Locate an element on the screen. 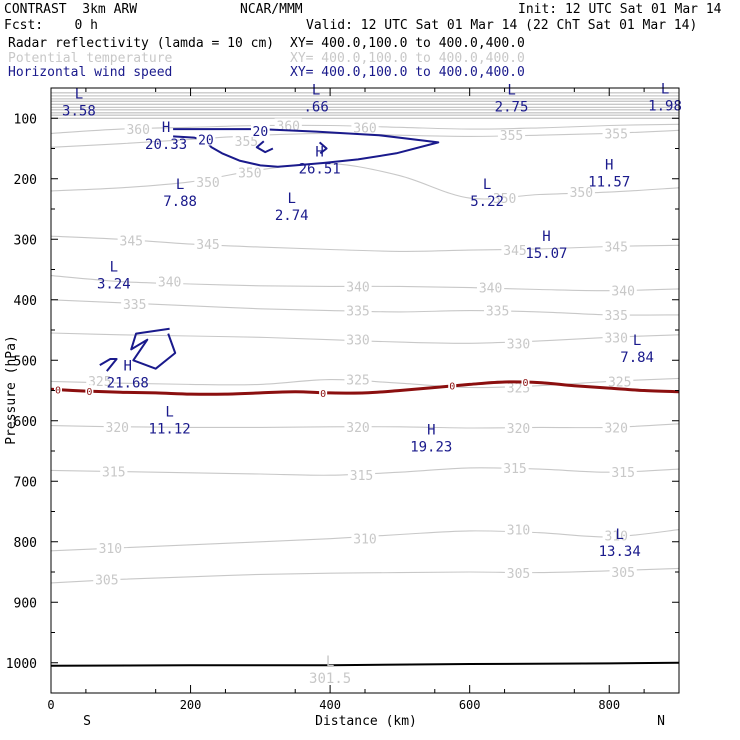 This screenshot has height=740, width=740. init-time: Init: 12 UTC Sat 01 Mar 14 is located at coordinates (620, 9).